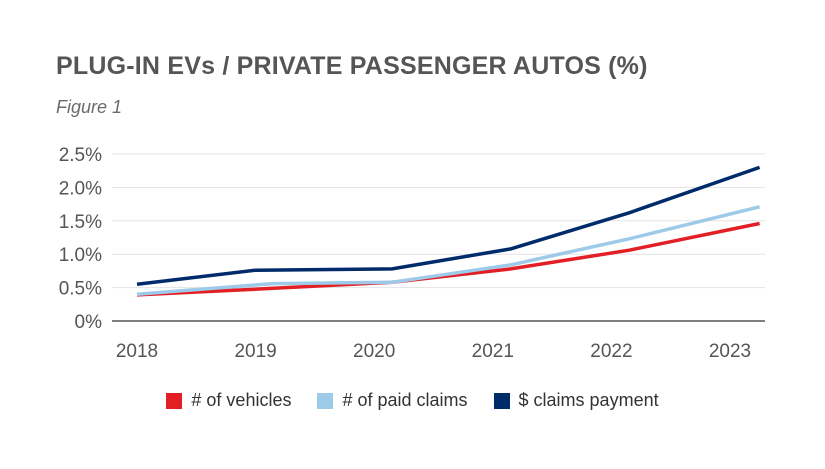 Image resolution: width=825 pixels, height=469 pixels. What do you see at coordinates (80, 188) in the screenshot?
I see `y-tick-label: 2.0%` at bounding box center [80, 188].